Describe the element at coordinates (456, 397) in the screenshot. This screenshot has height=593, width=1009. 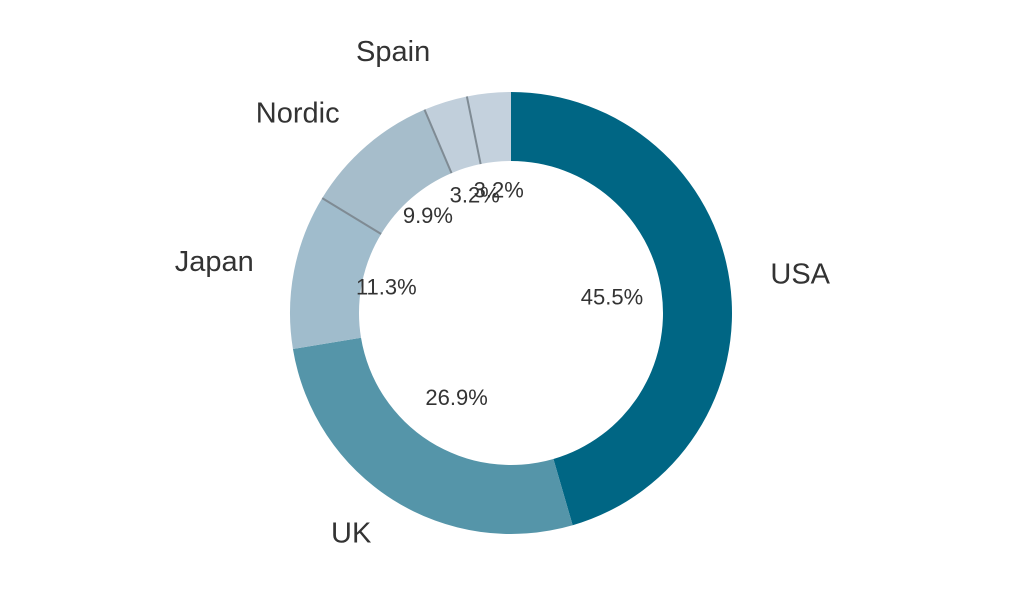
I see `pct-label-uk: 26.9%` at that location.